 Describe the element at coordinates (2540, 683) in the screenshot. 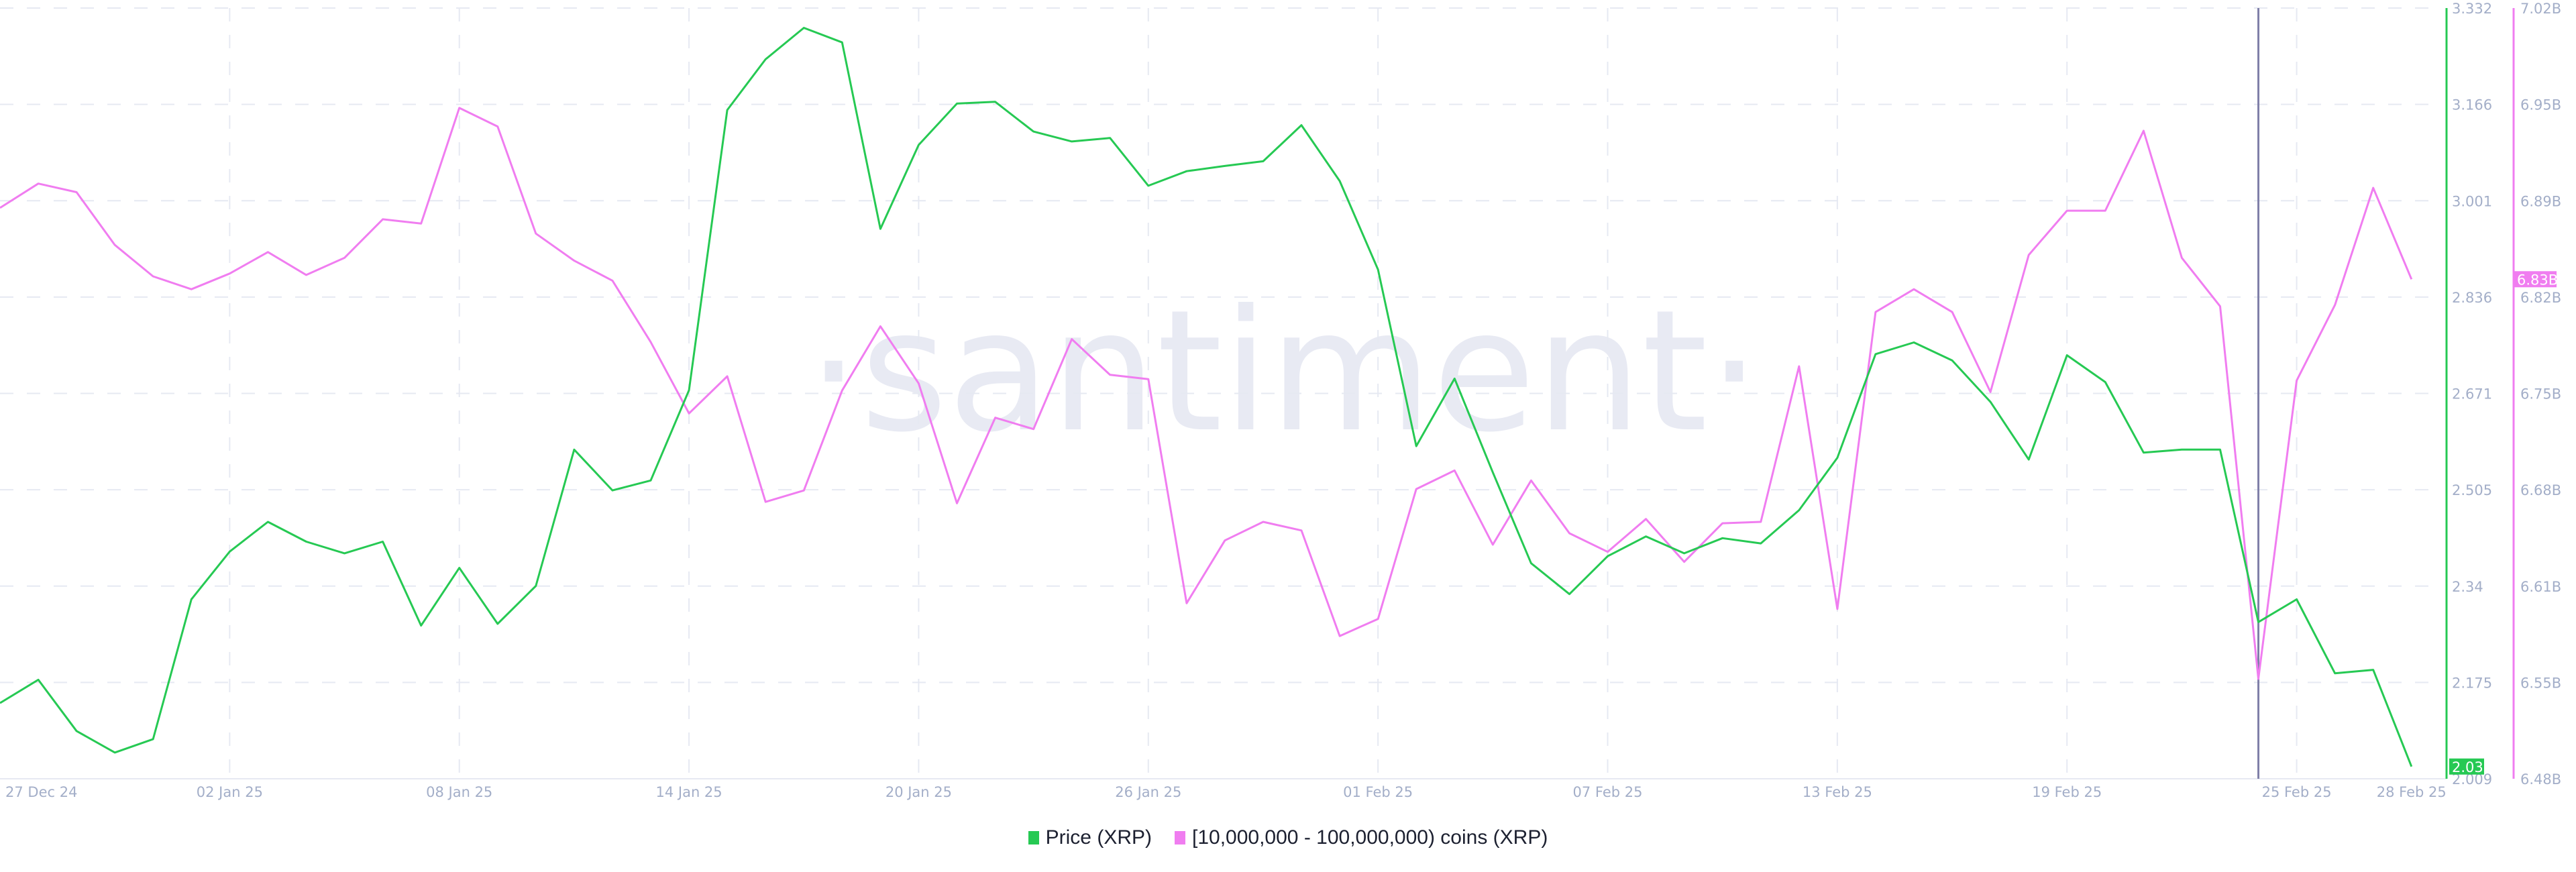

I see `holders-tick-label: 6.55B` at that location.